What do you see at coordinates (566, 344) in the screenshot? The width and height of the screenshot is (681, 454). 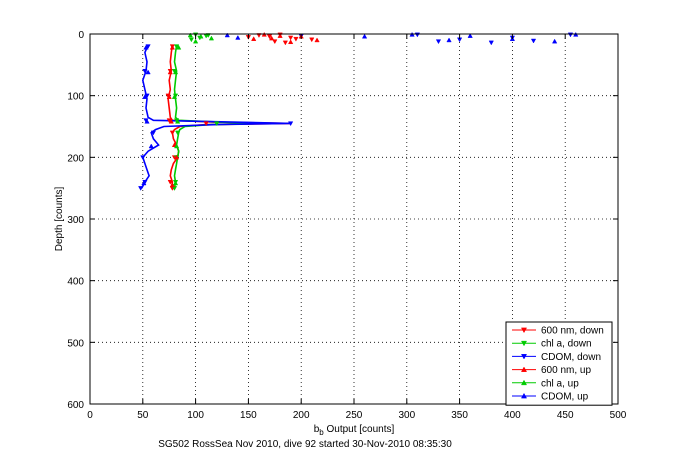 I see `legend-entry-label: chl a, down` at bounding box center [566, 344].